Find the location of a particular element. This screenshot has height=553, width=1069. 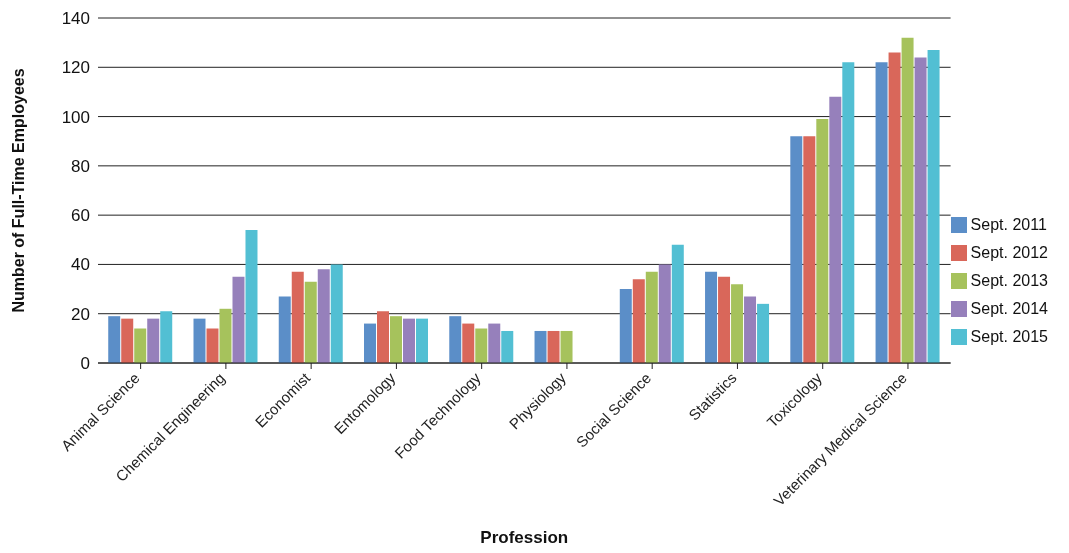

y-tick-label: 140 is located at coordinates (75, 19).